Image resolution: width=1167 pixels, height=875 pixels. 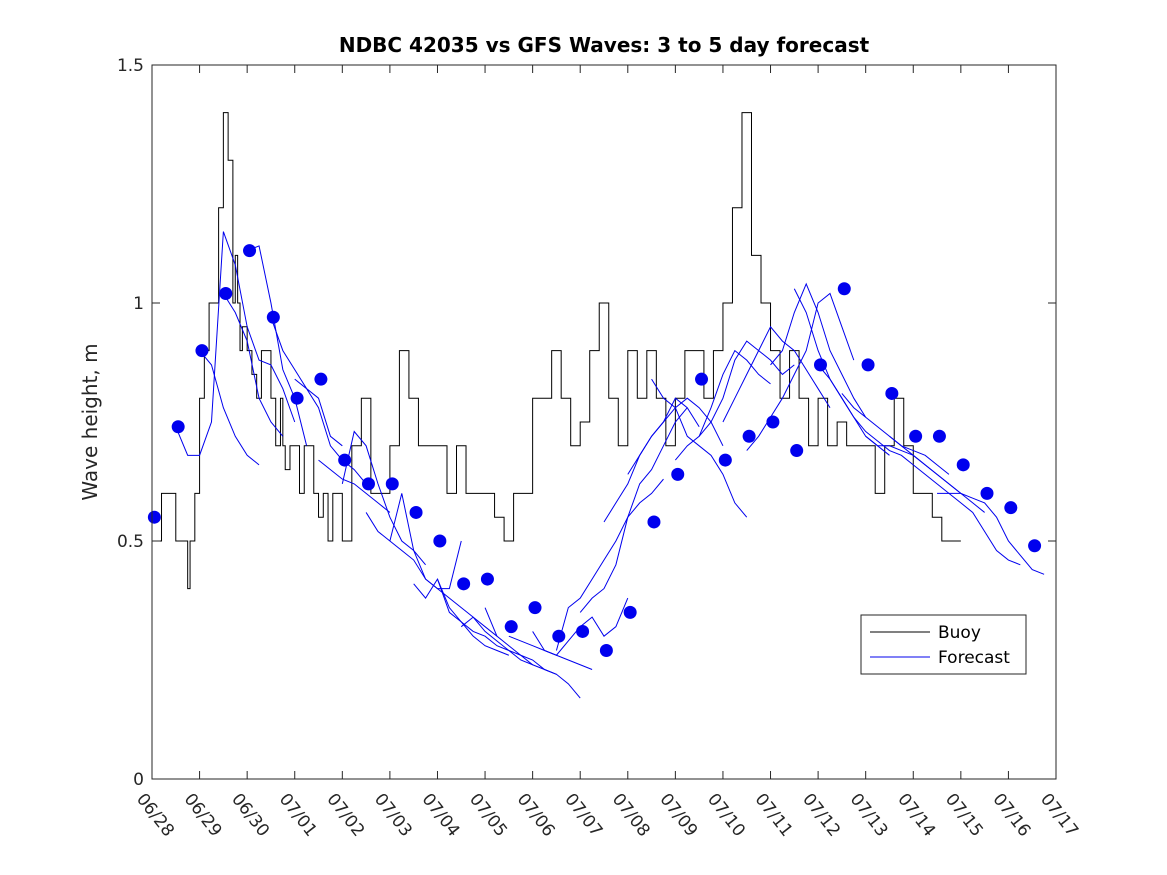 I want to click on legend-box, so click(x=943, y=644).